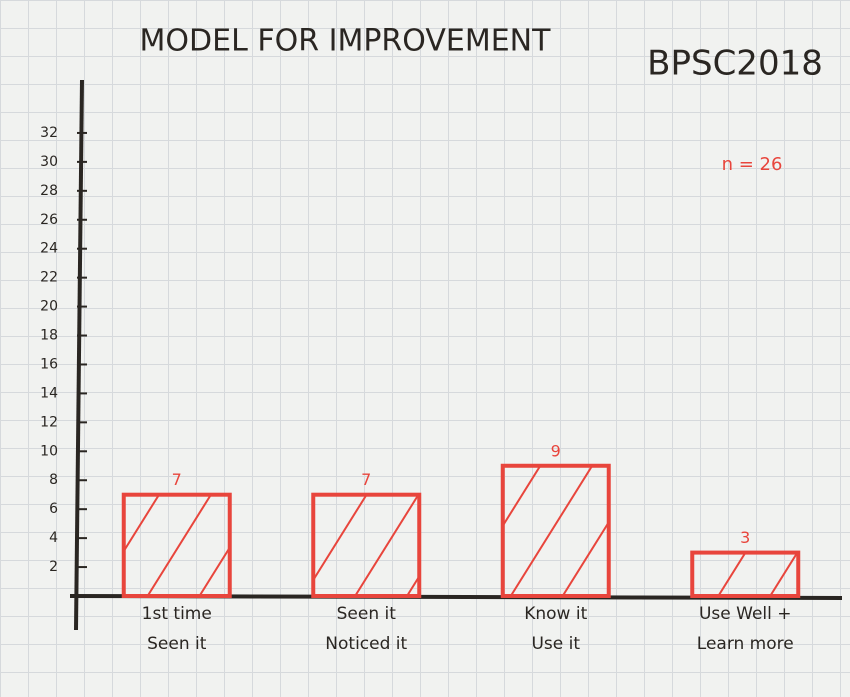 Image resolution: width=850 pixels, height=697 pixels. Describe the element at coordinates (752, 164) in the screenshot. I see `annotation: n = 26` at that location.